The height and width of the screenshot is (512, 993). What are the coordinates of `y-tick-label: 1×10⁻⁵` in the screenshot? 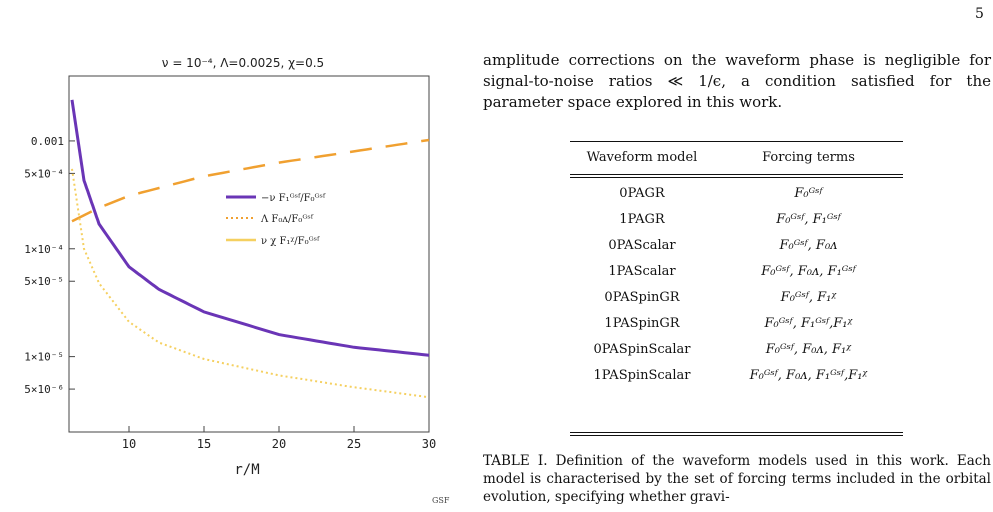 It's located at (44, 357).